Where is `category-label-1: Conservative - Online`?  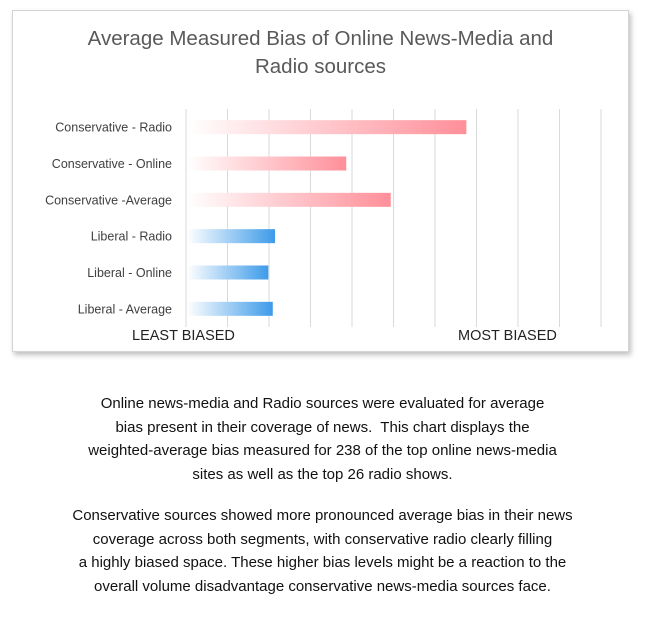
category-label-1: Conservative - Online is located at coordinates (112, 164).